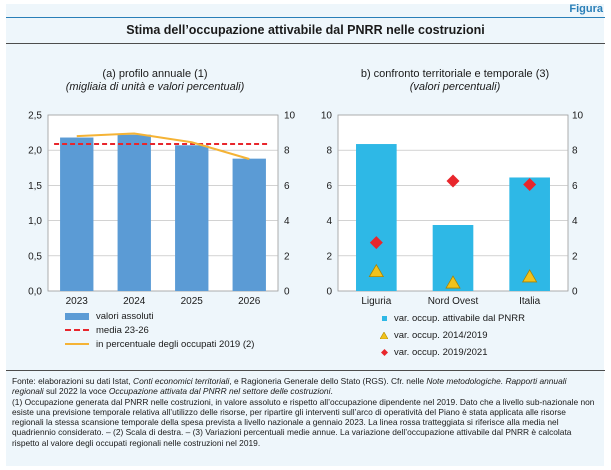 This screenshot has width=611, height=470. Describe the element at coordinates (76, 391) in the screenshot. I see `notes-source-text-3: sul 2022 la voce` at that location.